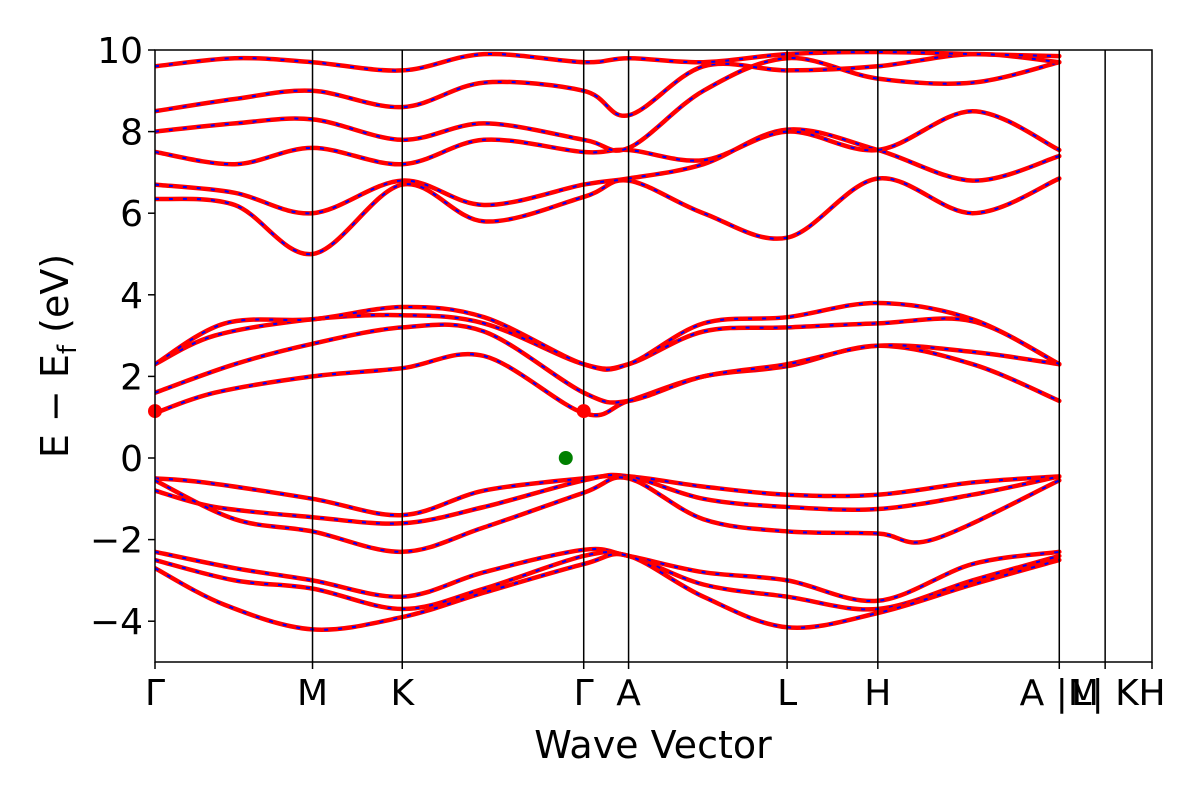  I want to click on x-tick-label-3: K, so click(402, 693).